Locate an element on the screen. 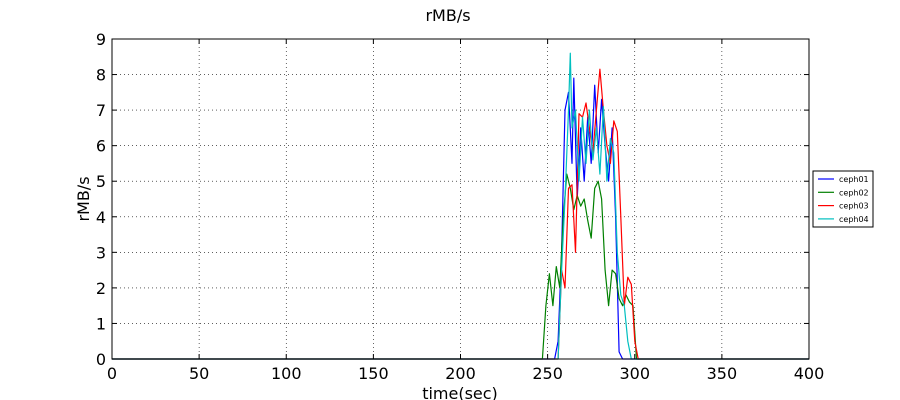 This screenshot has height=400, width=900. y-tick-label: 1 is located at coordinates (101, 323).